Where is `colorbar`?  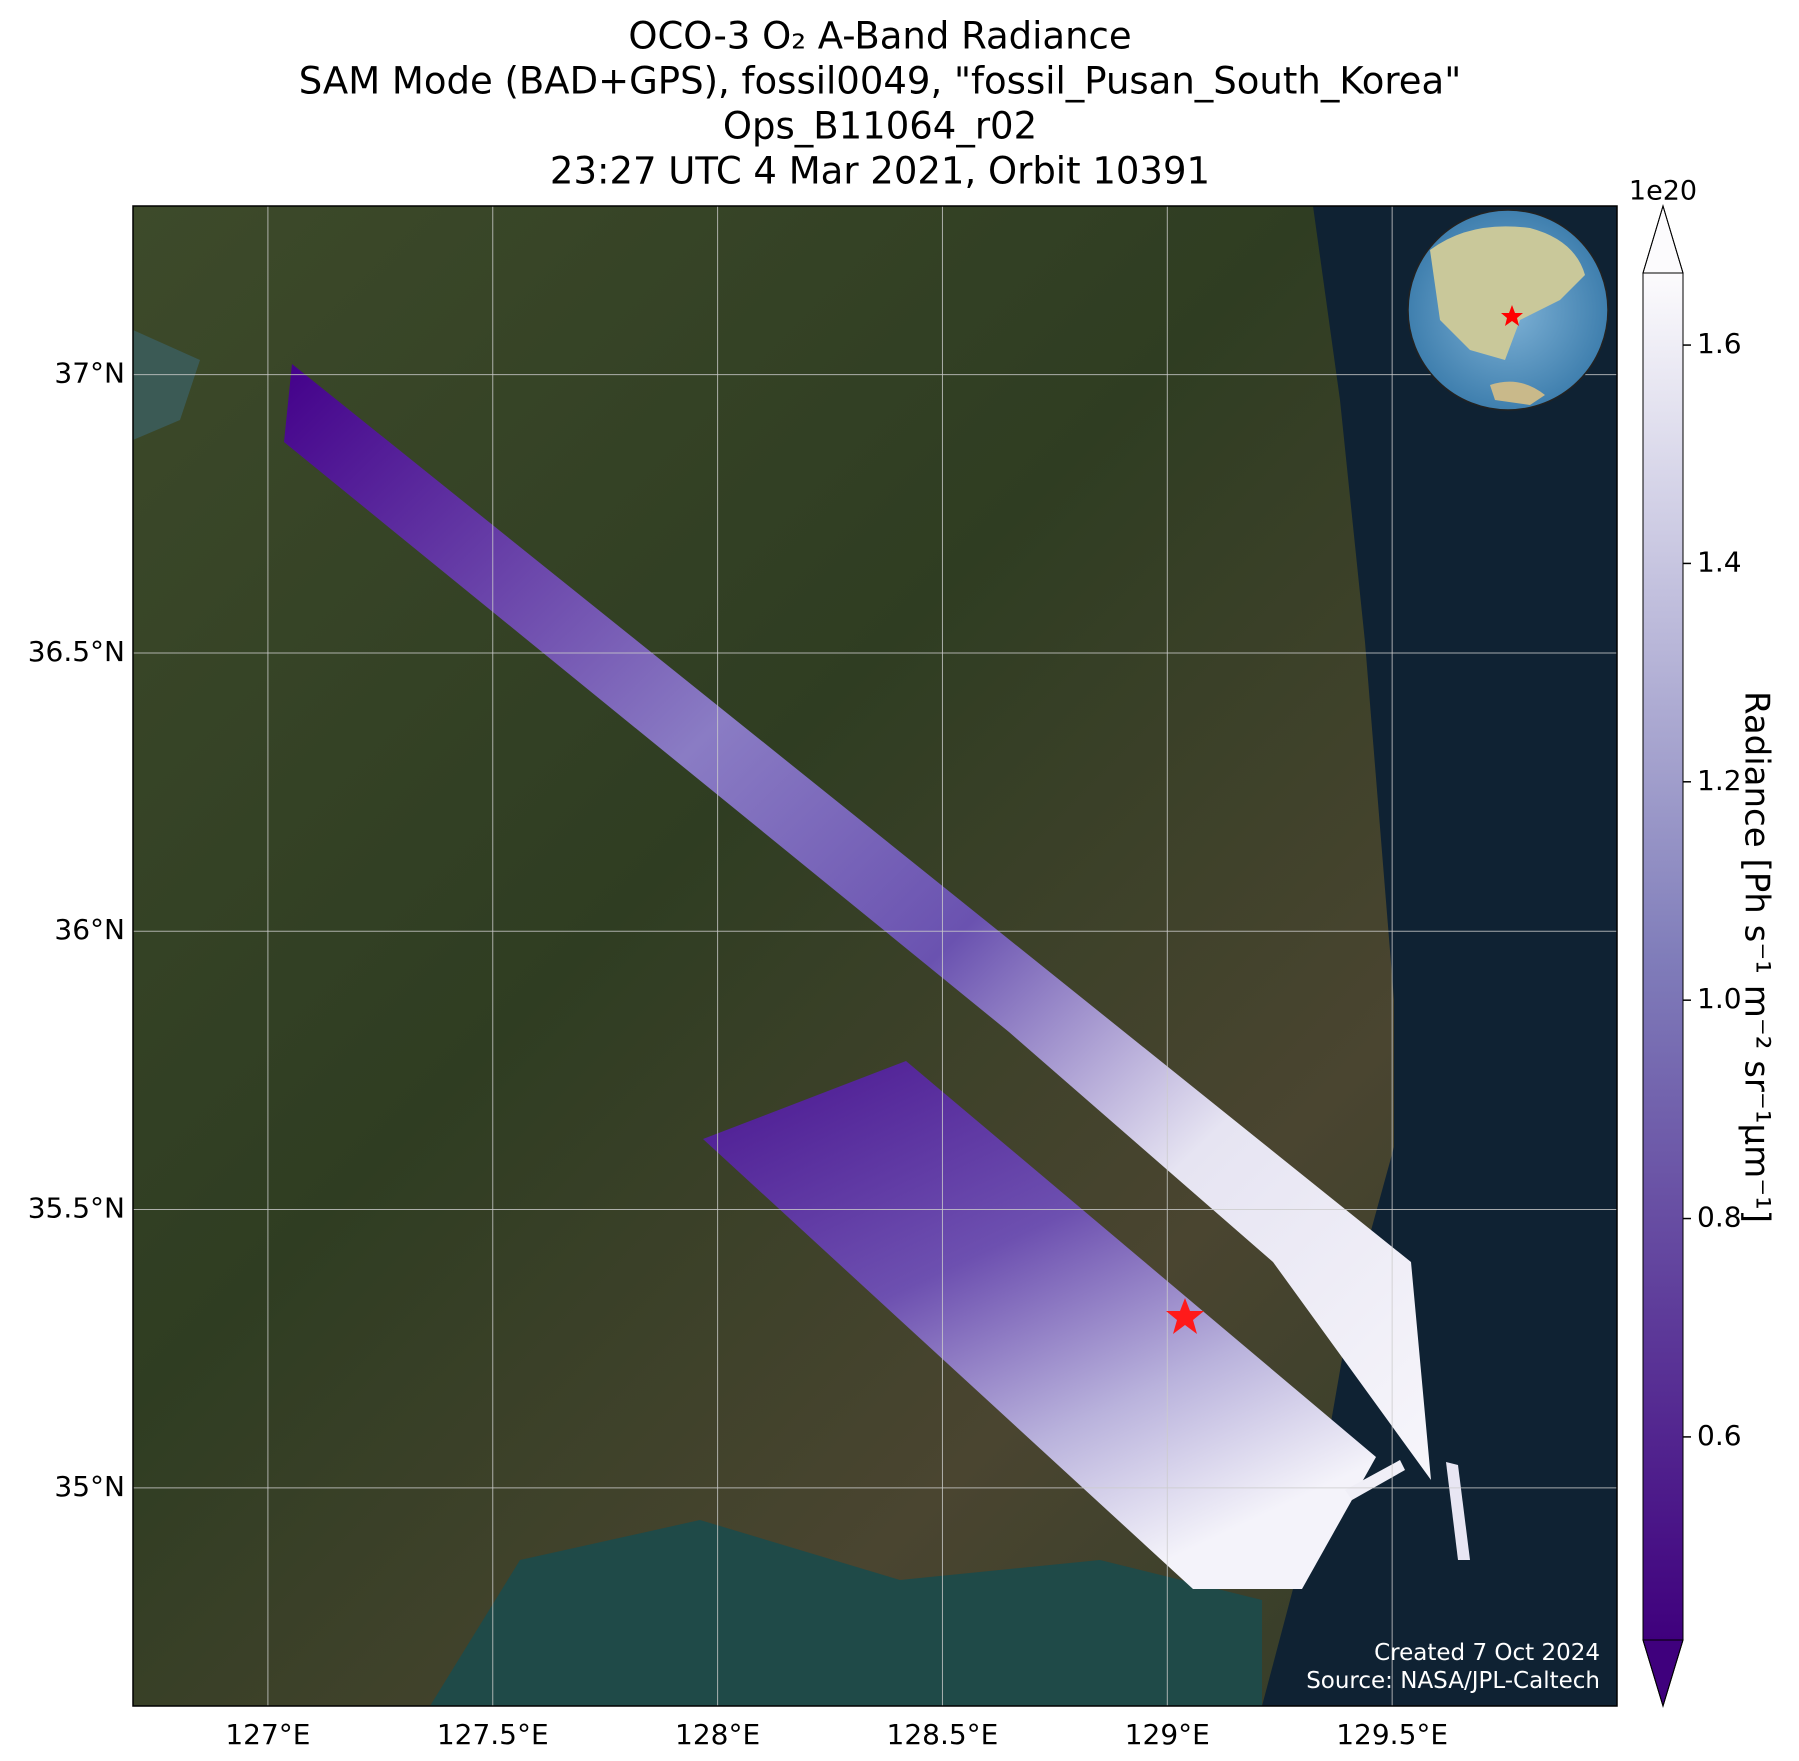
colorbar is located at coordinates (1663, 956).